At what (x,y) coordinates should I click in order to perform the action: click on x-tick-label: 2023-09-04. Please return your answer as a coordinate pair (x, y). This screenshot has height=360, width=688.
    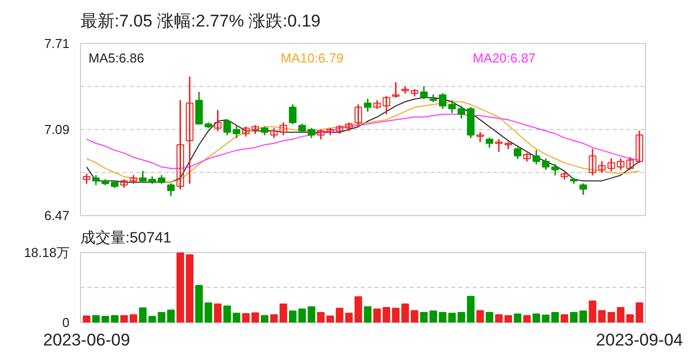
    Looking at the image, I should click on (639, 340).